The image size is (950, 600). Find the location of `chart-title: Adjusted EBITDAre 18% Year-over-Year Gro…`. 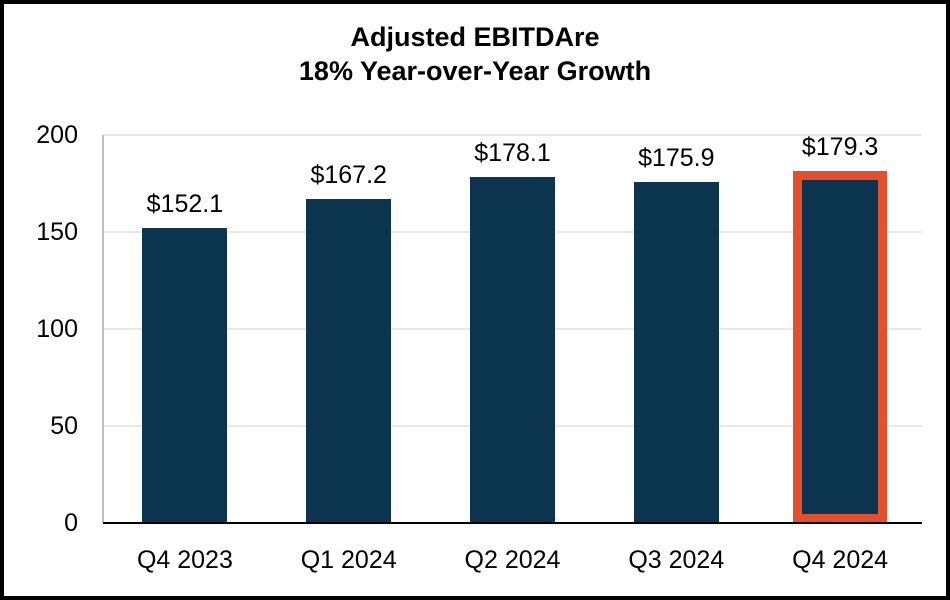

chart-title: Adjusted EBITDAre 18% Year-over-Year Gro… is located at coordinates (475, 54).